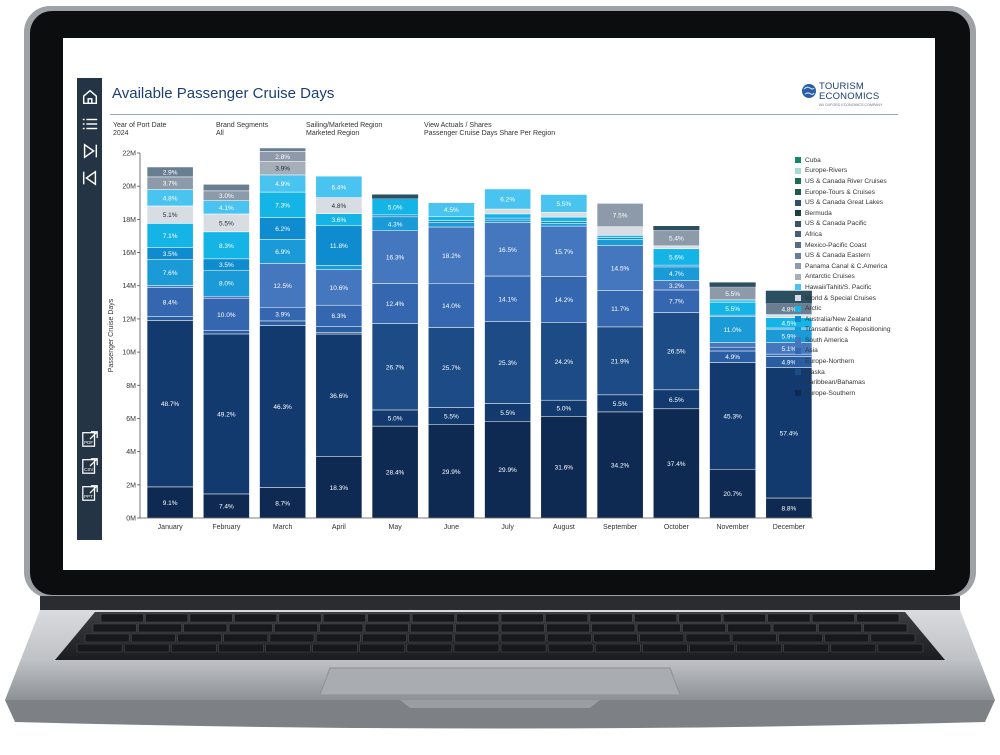 The width and height of the screenshot is (1000, 755). What do you see at coordinates (865, 287) in the screenshot?
I see `legend-item: Hawaii/Tahiti/S. Pacific` at bounding box center [865, 287].